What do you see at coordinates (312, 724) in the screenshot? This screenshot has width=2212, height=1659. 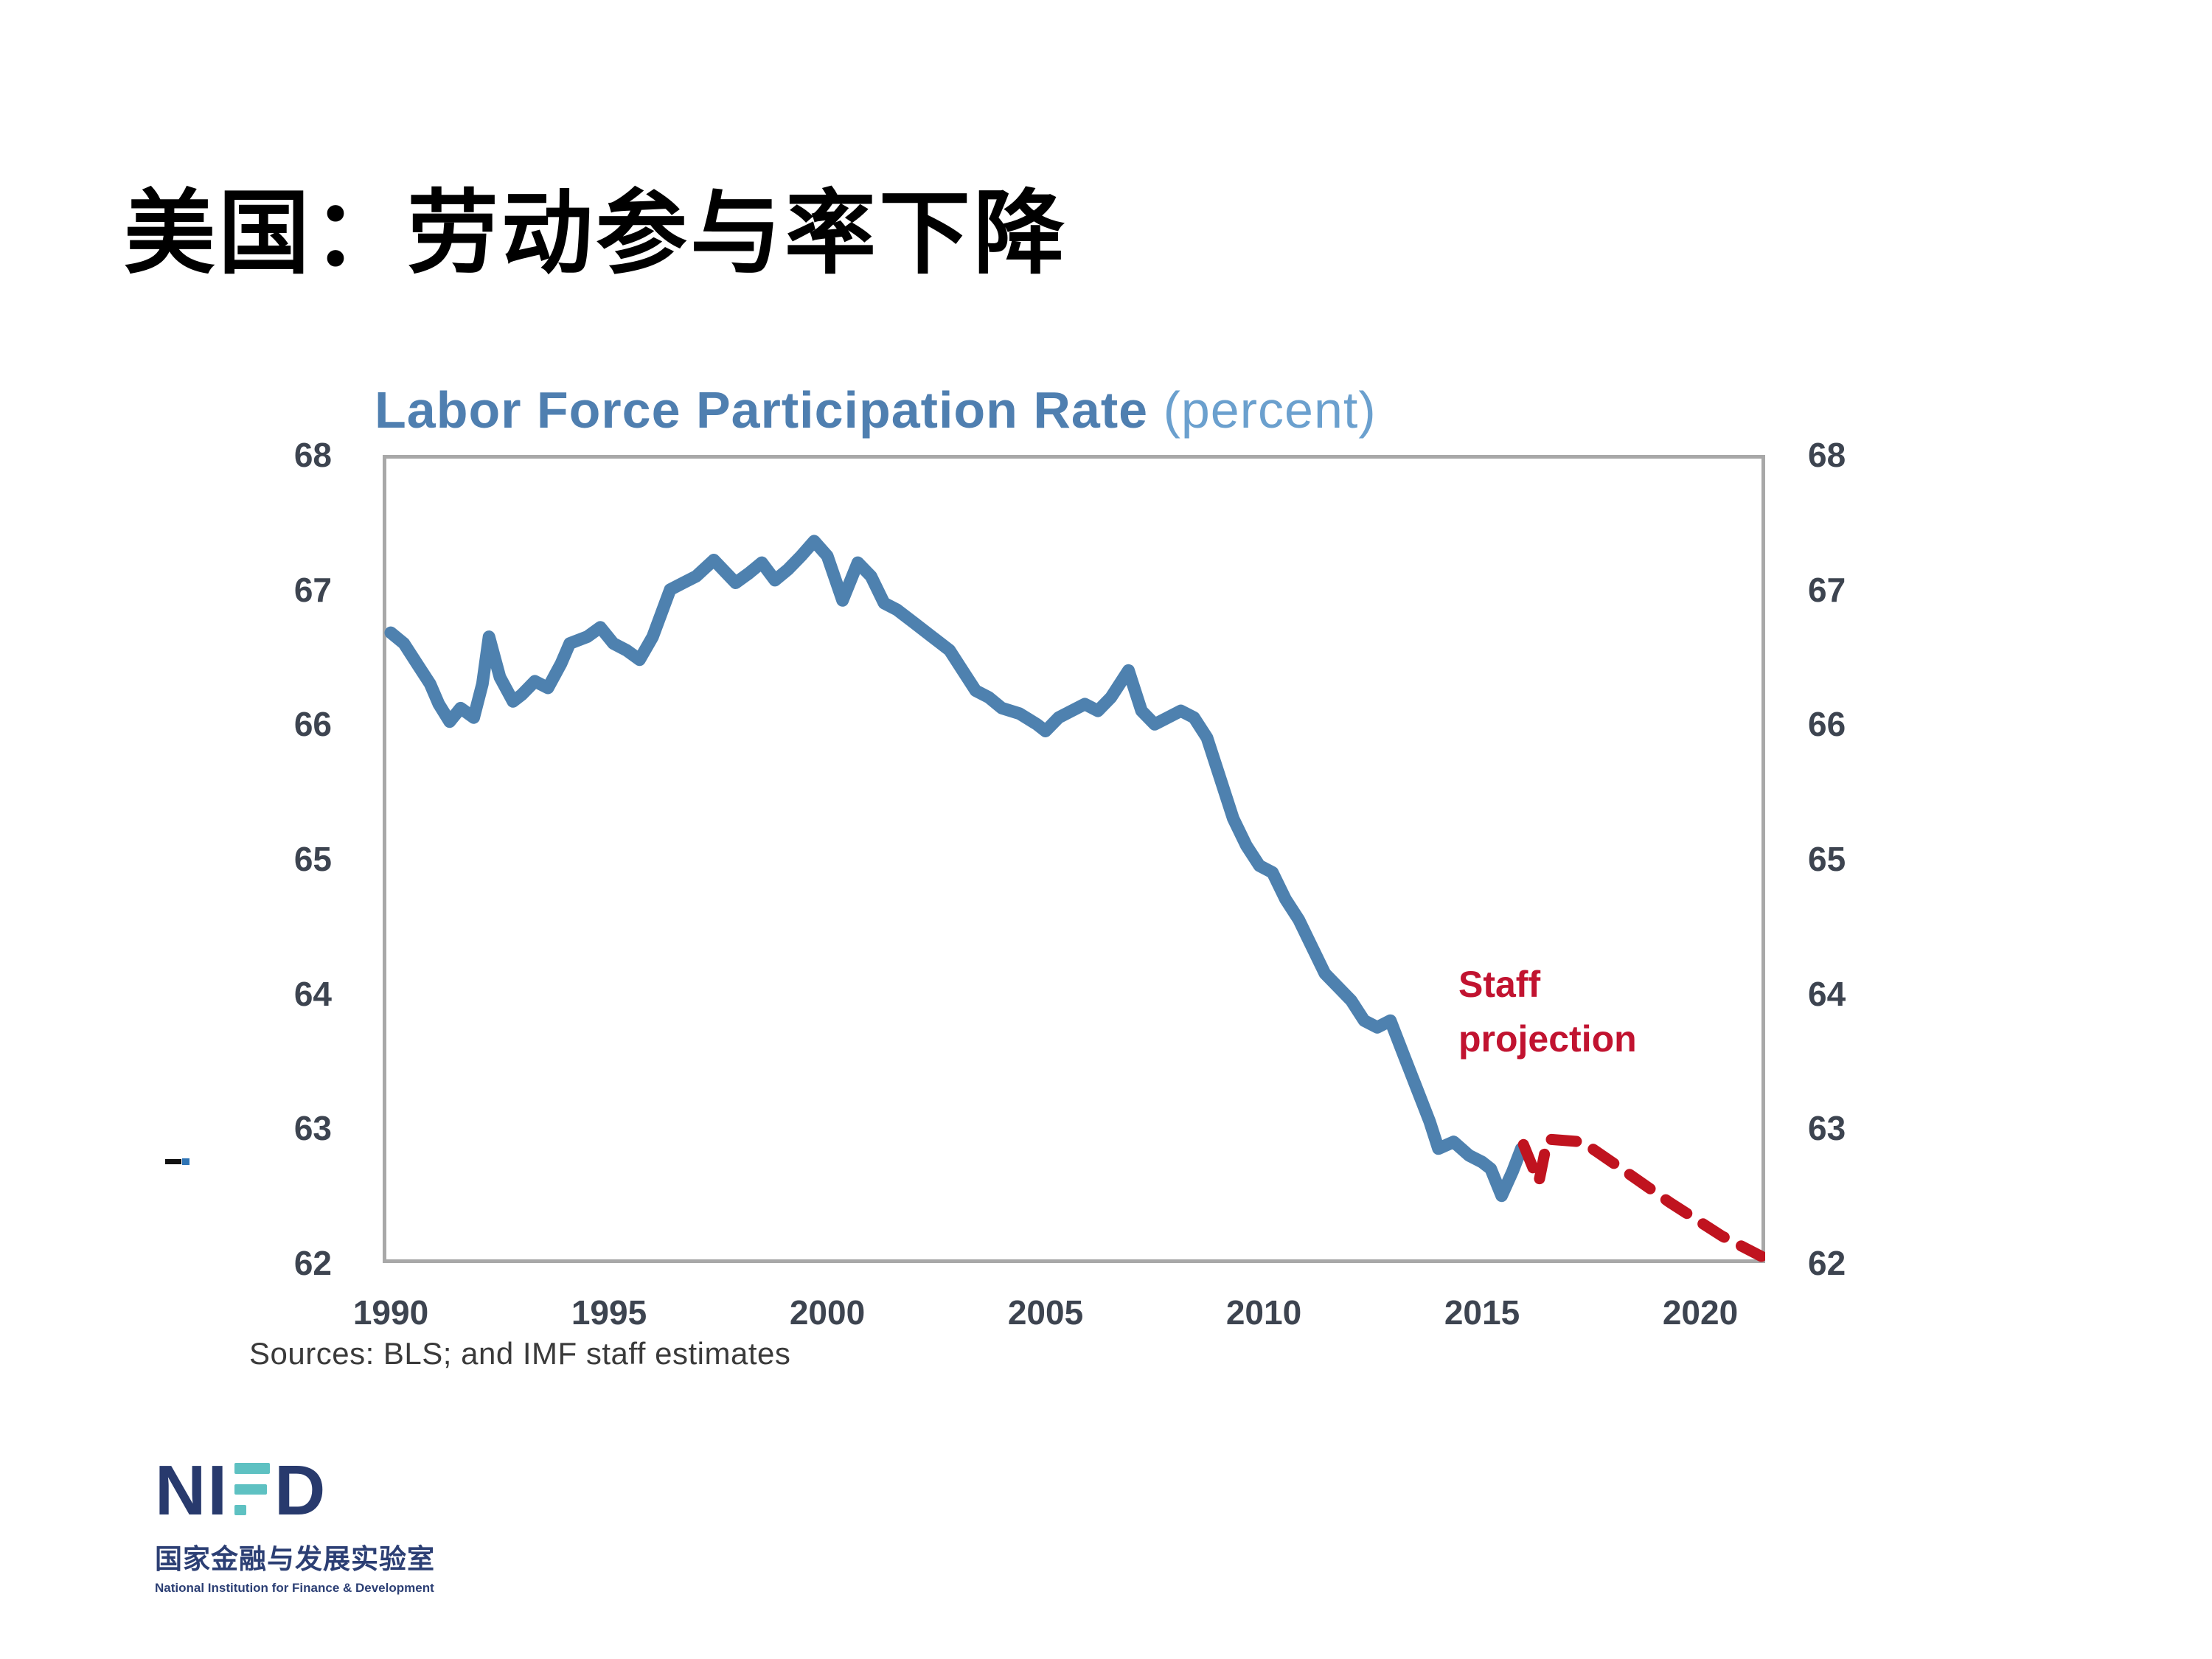 I see `y-axis-label-left: 66` at bounding box center [312, 724].